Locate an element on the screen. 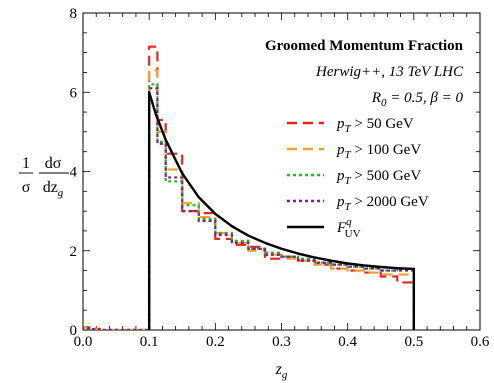  y-tick-label: 0 is located at coordinates (74, 331).